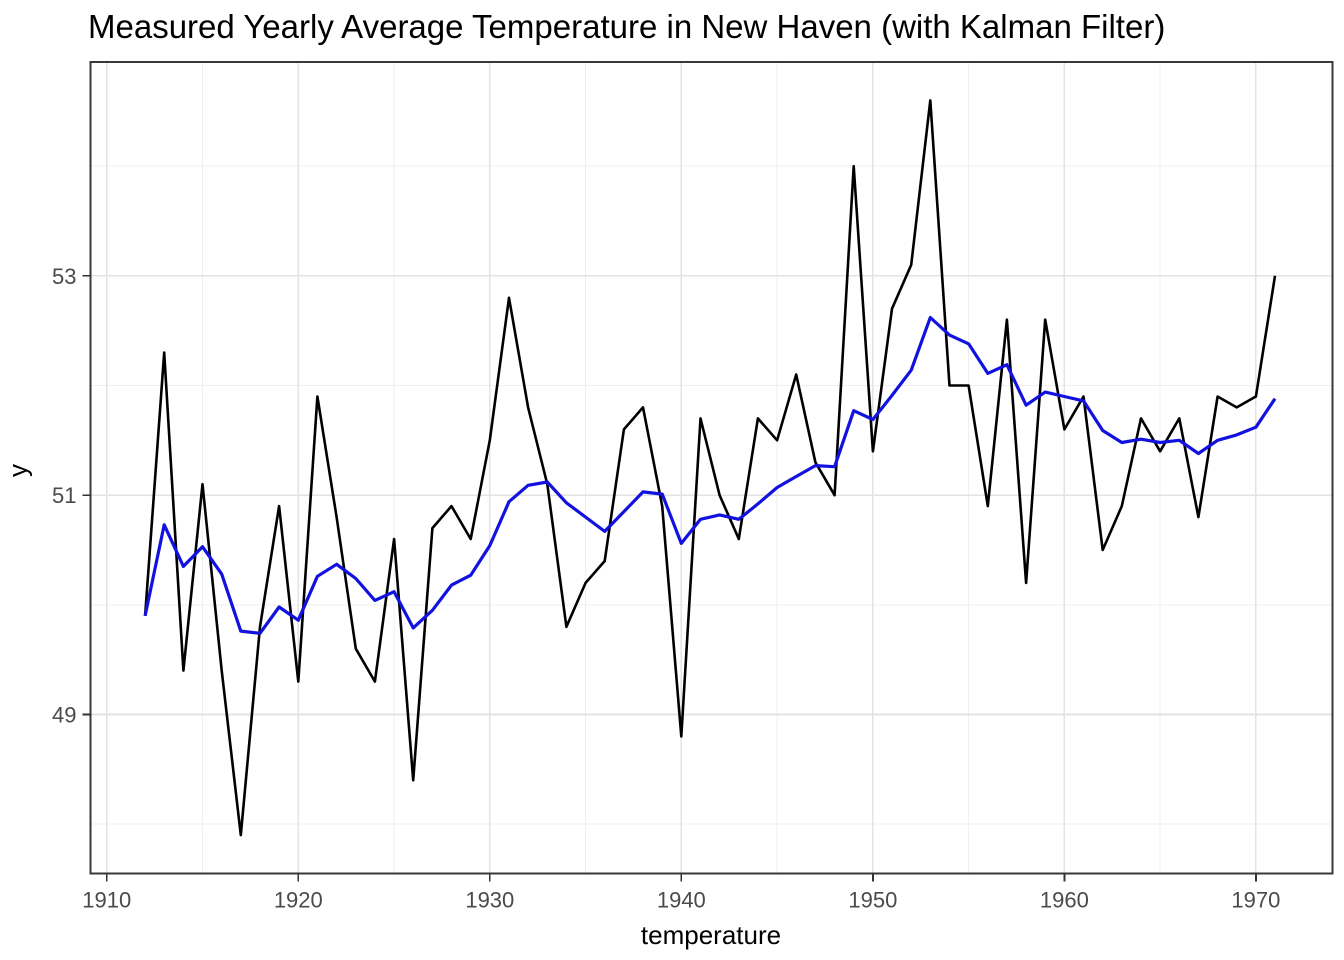 This screenshot has height=960, width=1344. Describe the element at coordinates (489, 900) in the screenshot. I see `x-tick-label-1930: 1930` at that location.